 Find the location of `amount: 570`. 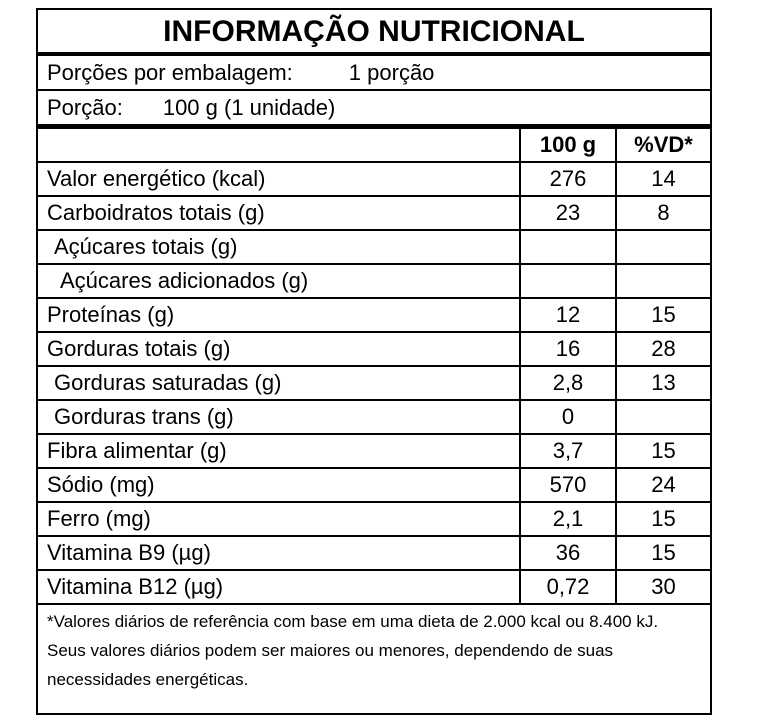

amount: 570 is located at coordinates (568, 485).